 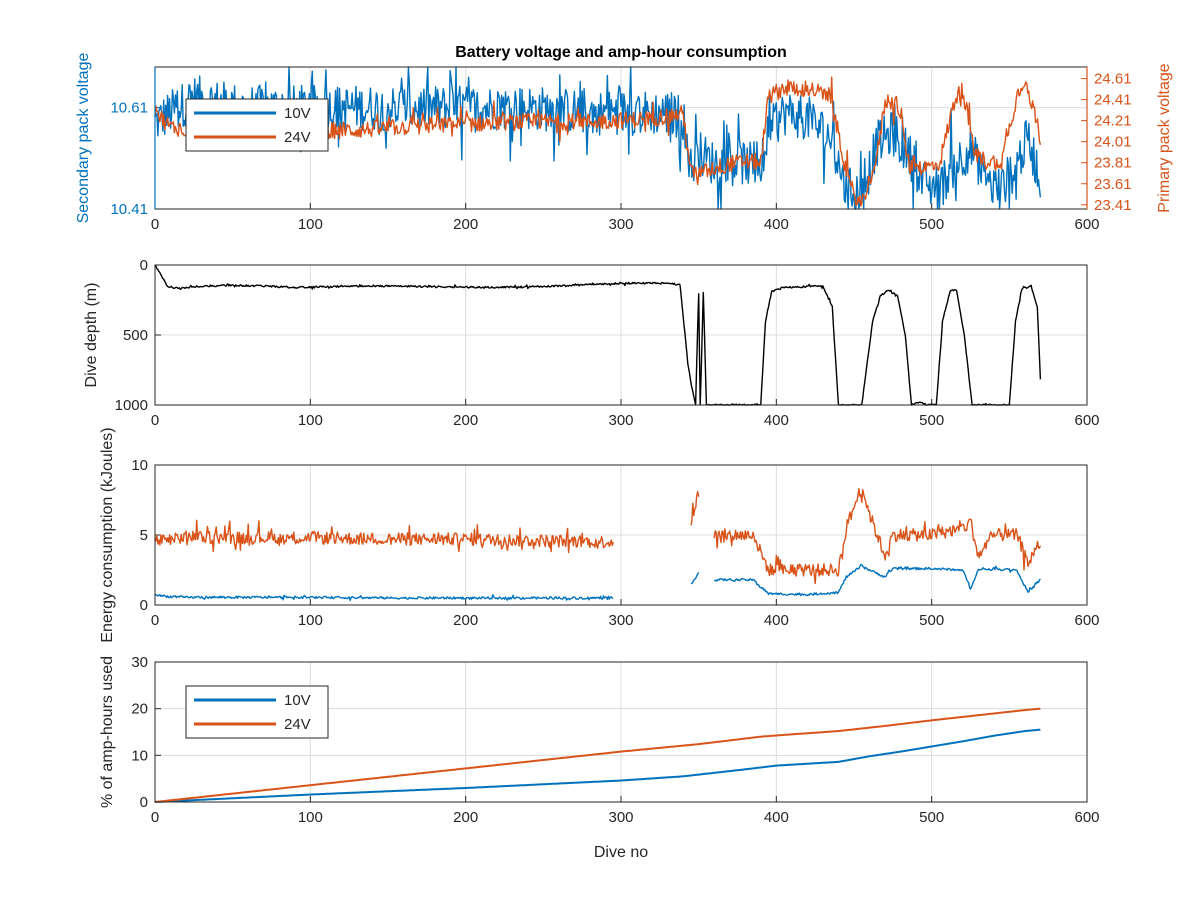 What do you see at coordinates (131, 405) in the screenshot?
I see `y-tick-label: 1000` at bounding box center [131, 405].